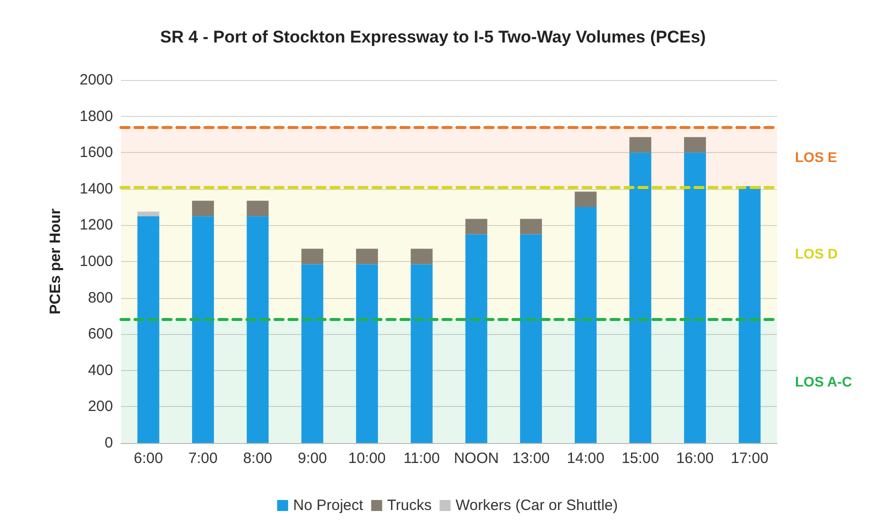 Image resolution: width=895 pixels, height=532 pixels. I want to click on y-tick-label: 1000, so click(96, 261).